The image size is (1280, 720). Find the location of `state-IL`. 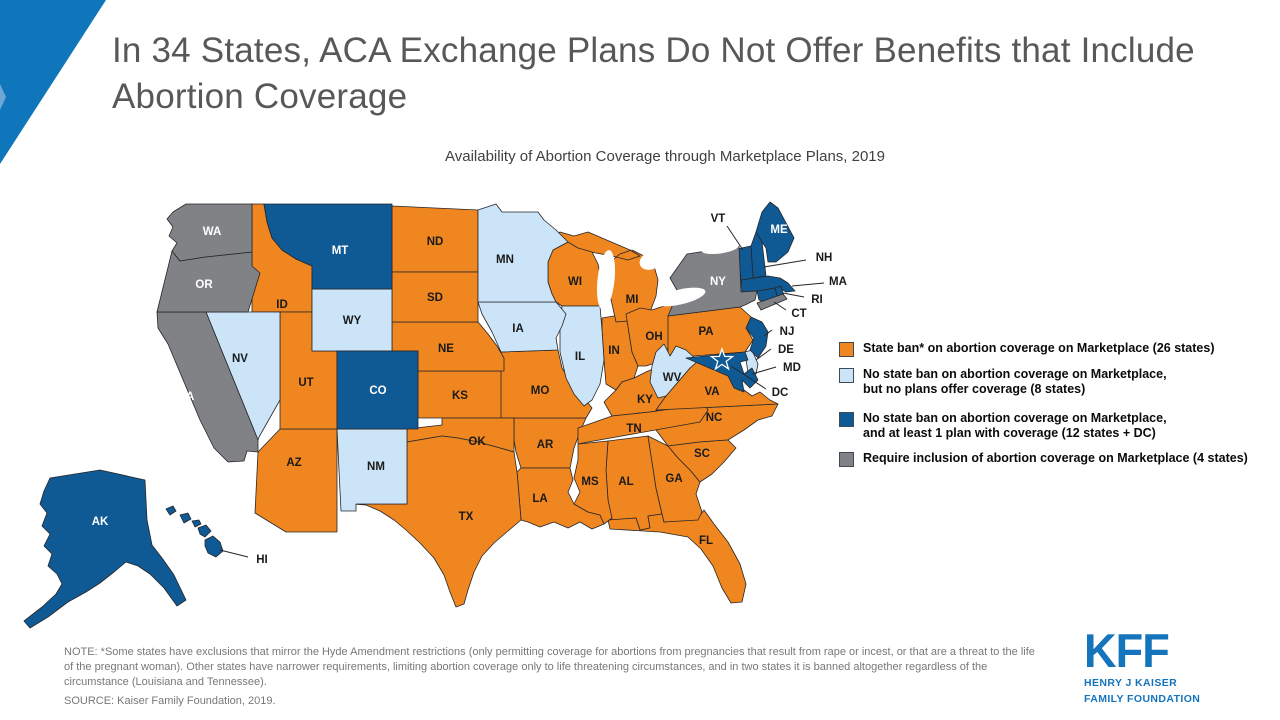

state-IL is located at coordinates (582, 356).